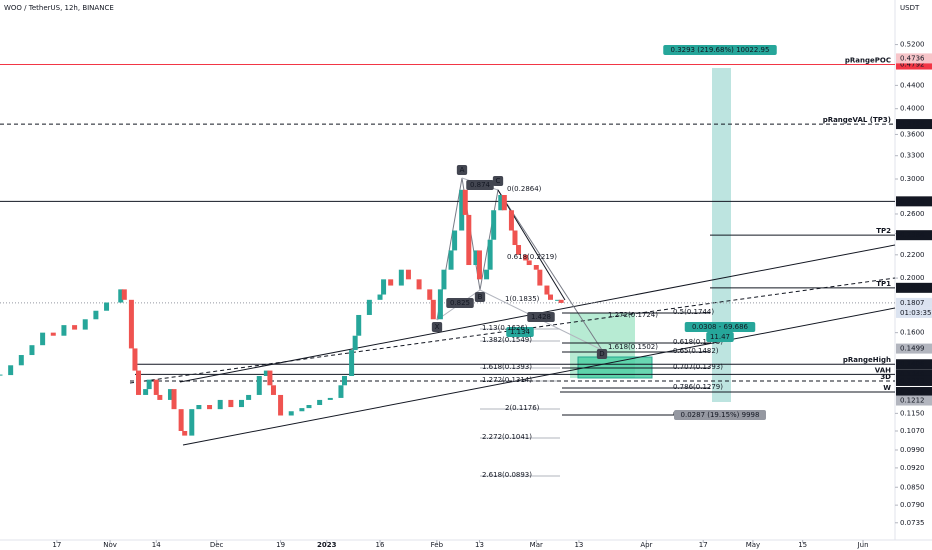 The height and width of the screenshot is (550, 932). I want to click on x-tick-label: Feb, so click(437, 545).